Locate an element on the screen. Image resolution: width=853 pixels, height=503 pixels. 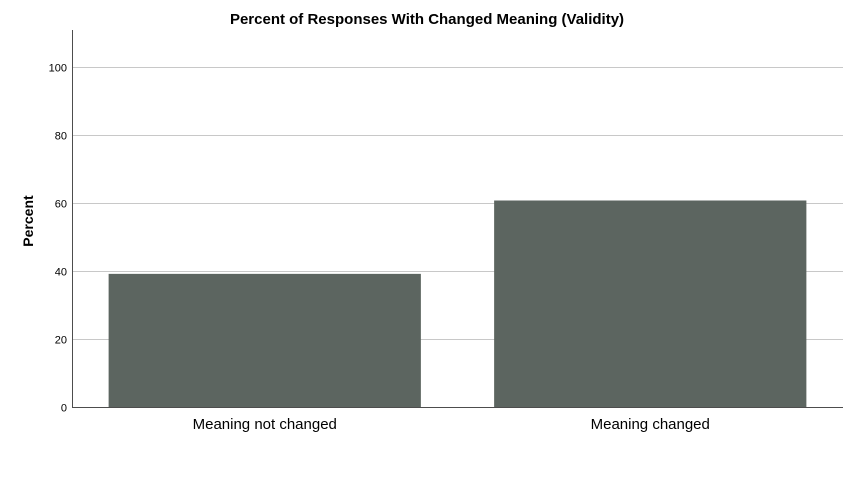
y-tick-label: 20 is located at coordinates (61, 341).